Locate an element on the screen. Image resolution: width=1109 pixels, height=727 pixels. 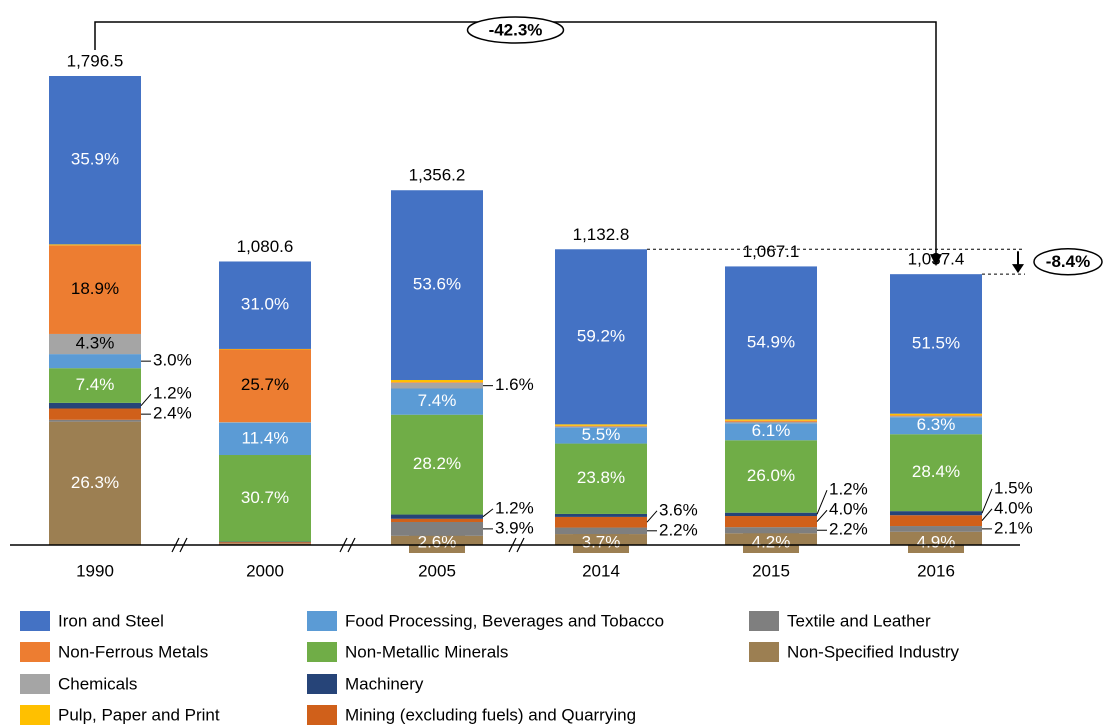
data-label: 31.0% is located at coordinates (265, 304).